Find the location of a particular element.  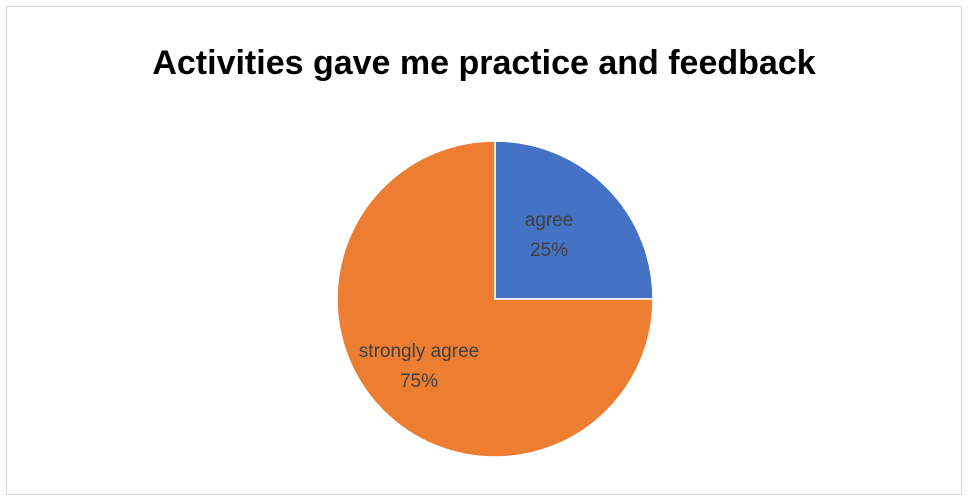

pie-label-percent: 25% is located at coordinates (549, 250).